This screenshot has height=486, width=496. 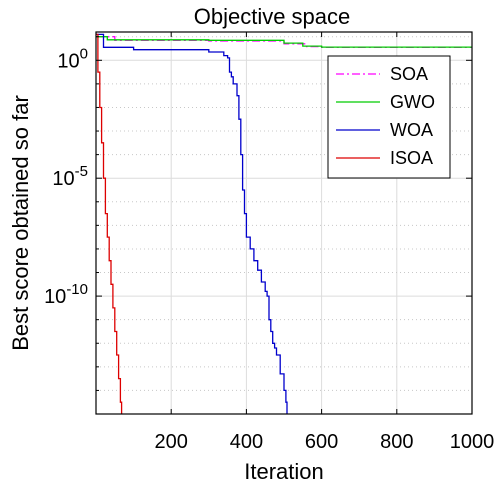 I want to click on chart-title: Objective space, so click(x=272, y=16).